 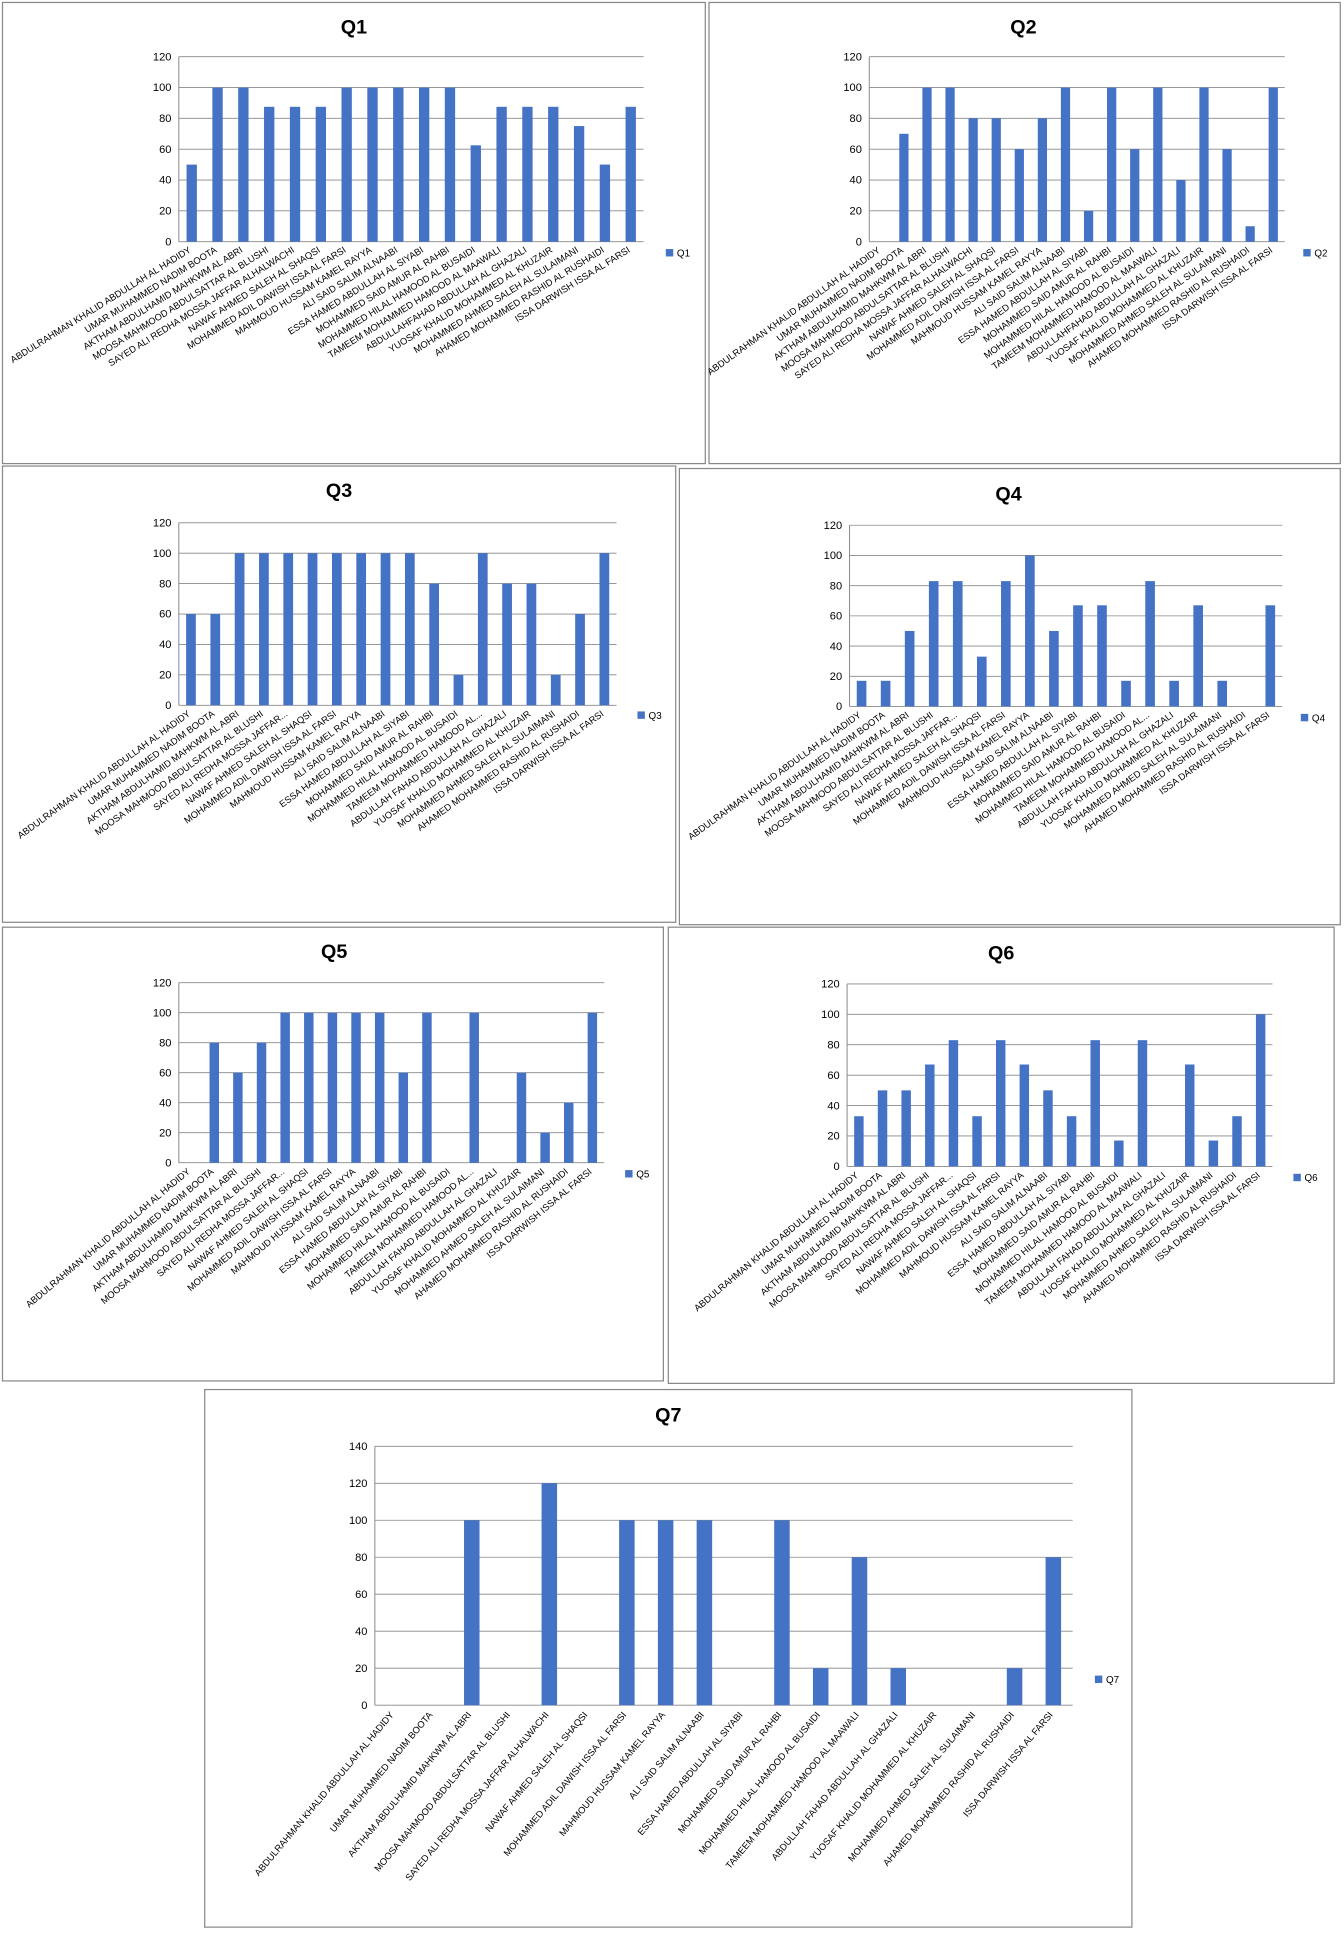 I want to click on chart-title: Q1, so click(x=354, y=27).